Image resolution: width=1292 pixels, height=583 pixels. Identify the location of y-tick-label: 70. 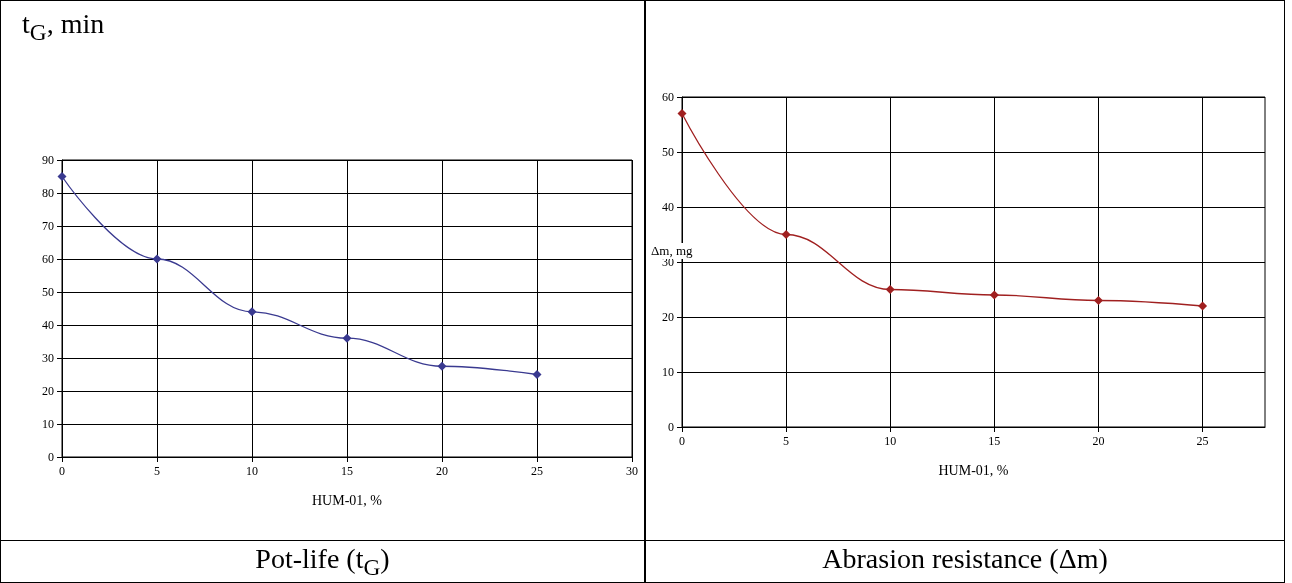
(48, 226).